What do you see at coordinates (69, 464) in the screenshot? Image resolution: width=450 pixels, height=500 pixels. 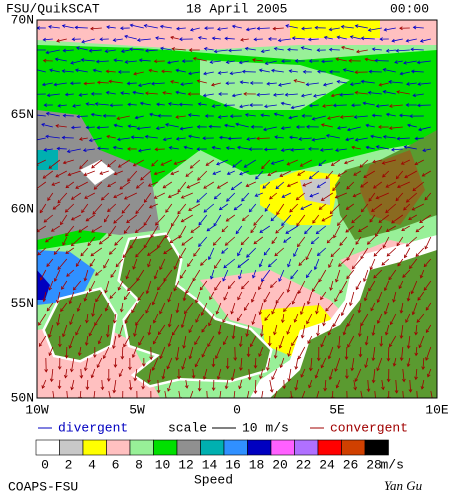 I see `colorbar-tick-label: 2` at bounding box center [69, 464].